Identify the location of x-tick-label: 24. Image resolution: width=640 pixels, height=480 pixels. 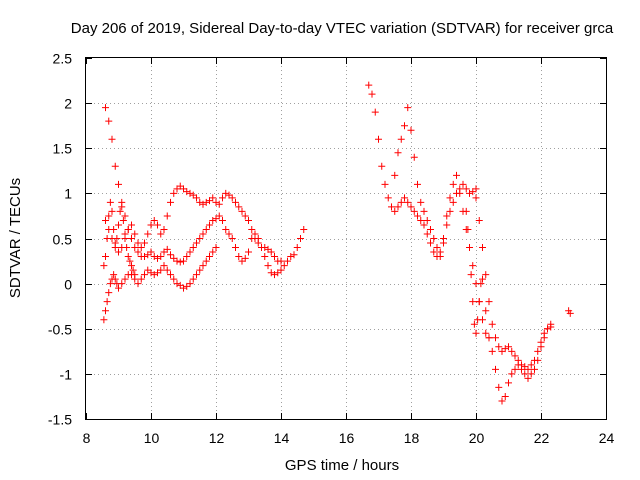
(607, 438).